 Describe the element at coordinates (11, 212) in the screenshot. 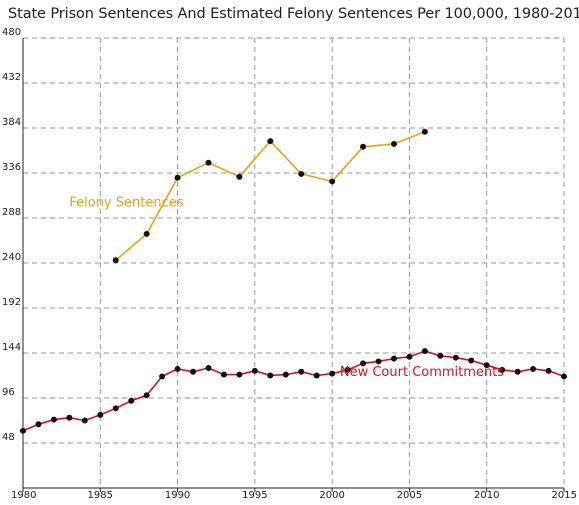

I see `y-tick-label: 288` at that location.